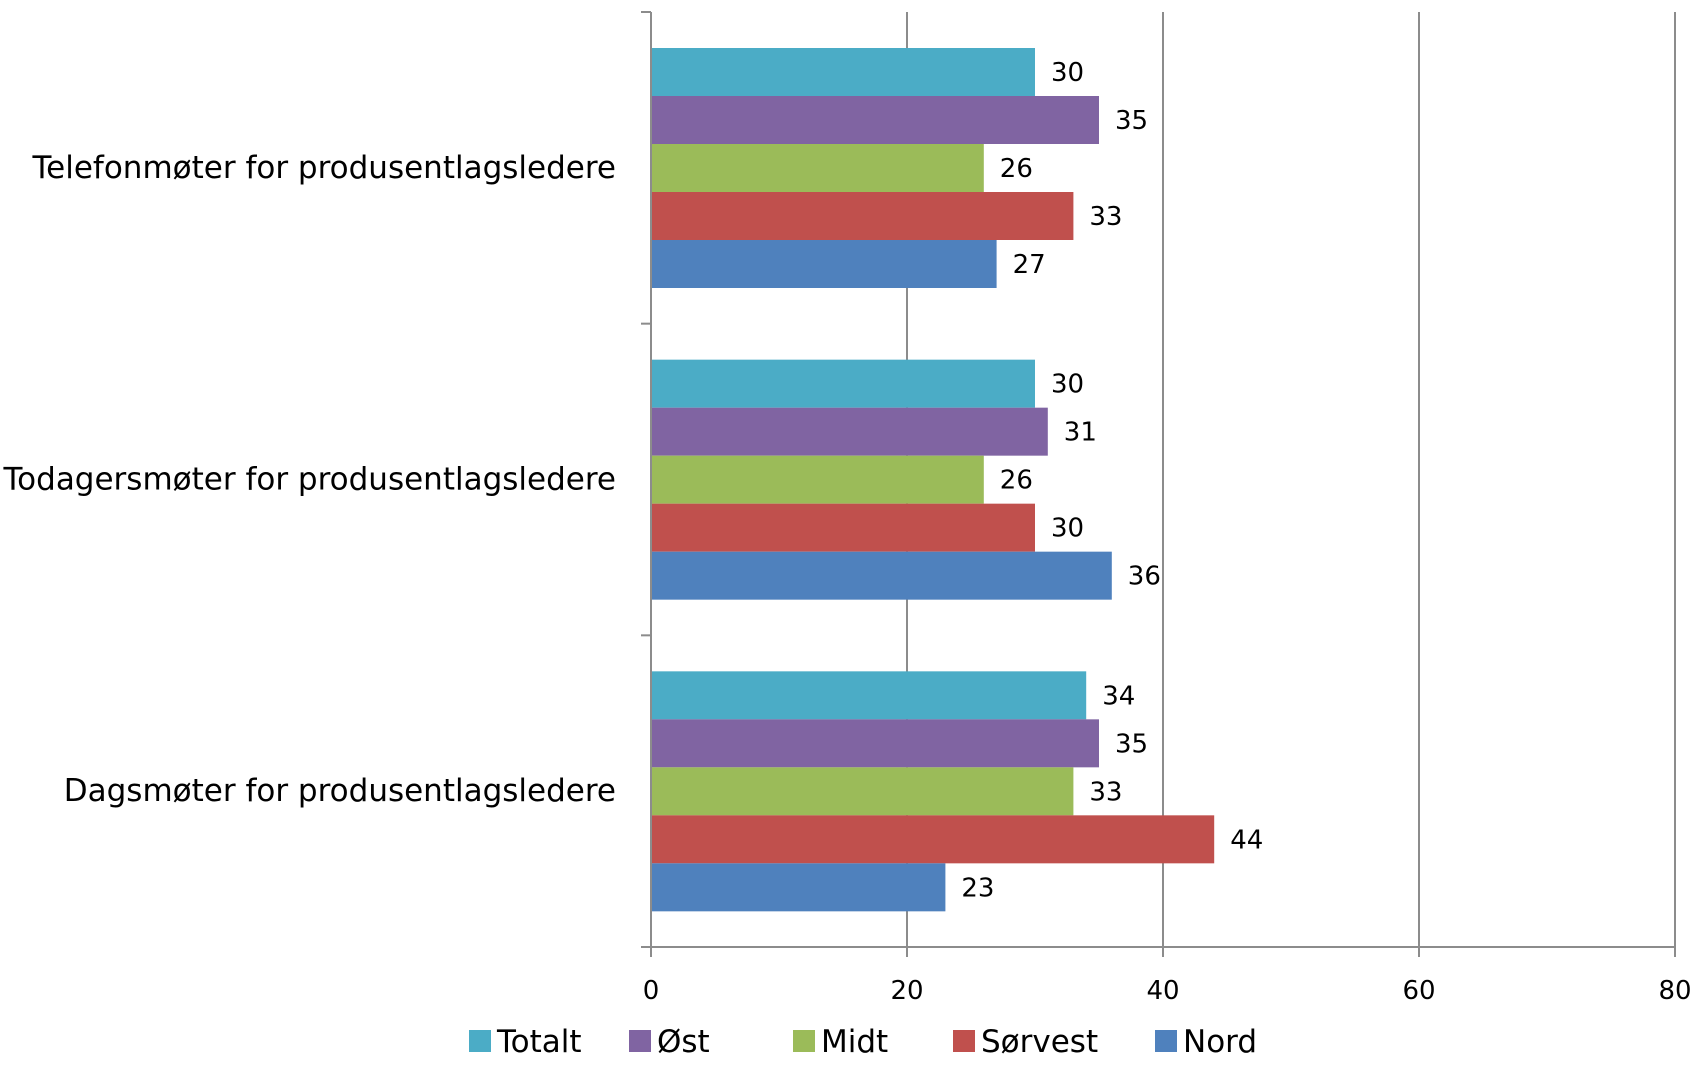 The height and width of the screenshot is (1070, 1696). I want to click on x-tick-label: 60, so click(1418, 991).